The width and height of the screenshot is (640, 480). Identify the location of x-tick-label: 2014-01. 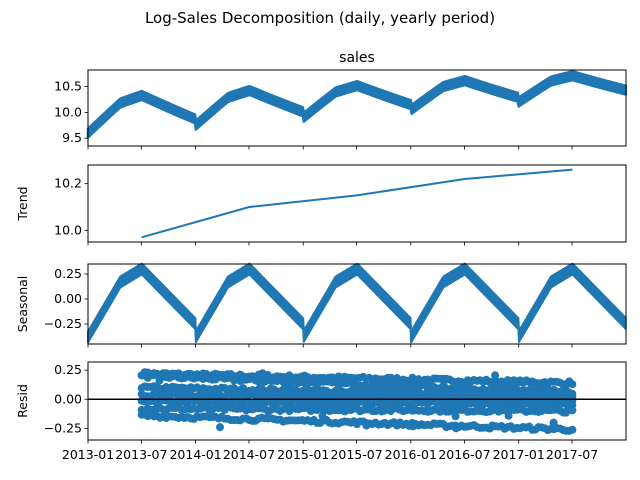
(195, 454).